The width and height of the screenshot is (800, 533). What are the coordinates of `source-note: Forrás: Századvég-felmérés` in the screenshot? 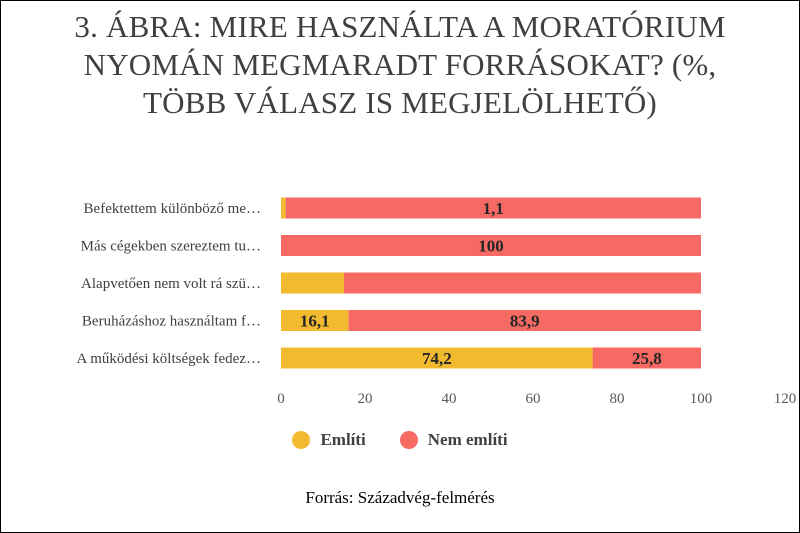 It's located at (400, 497).